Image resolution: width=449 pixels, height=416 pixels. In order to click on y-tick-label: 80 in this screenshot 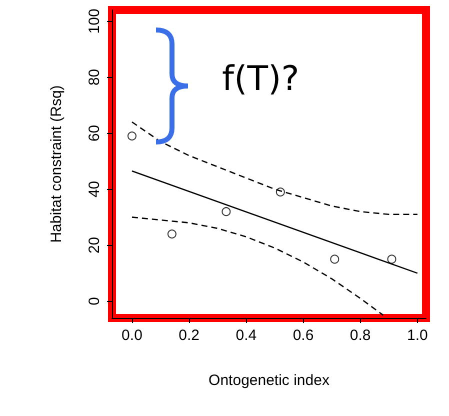, I will do `click(94, 77)`.